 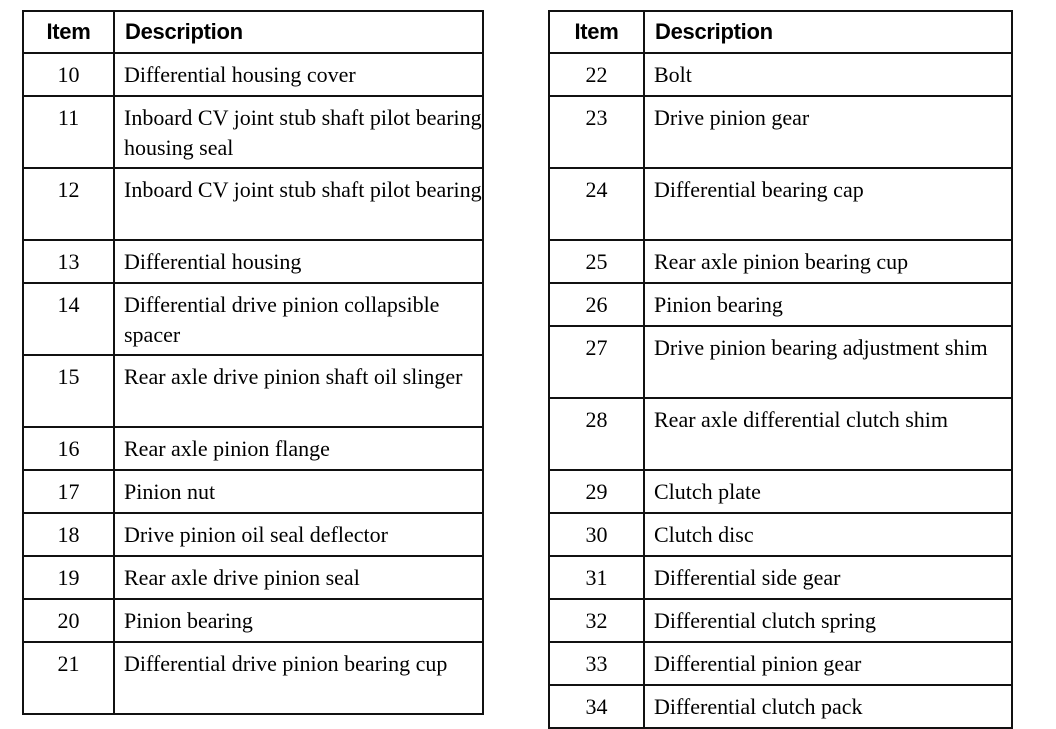 I want to click on item-number: 32, so click(x=596, y=620).